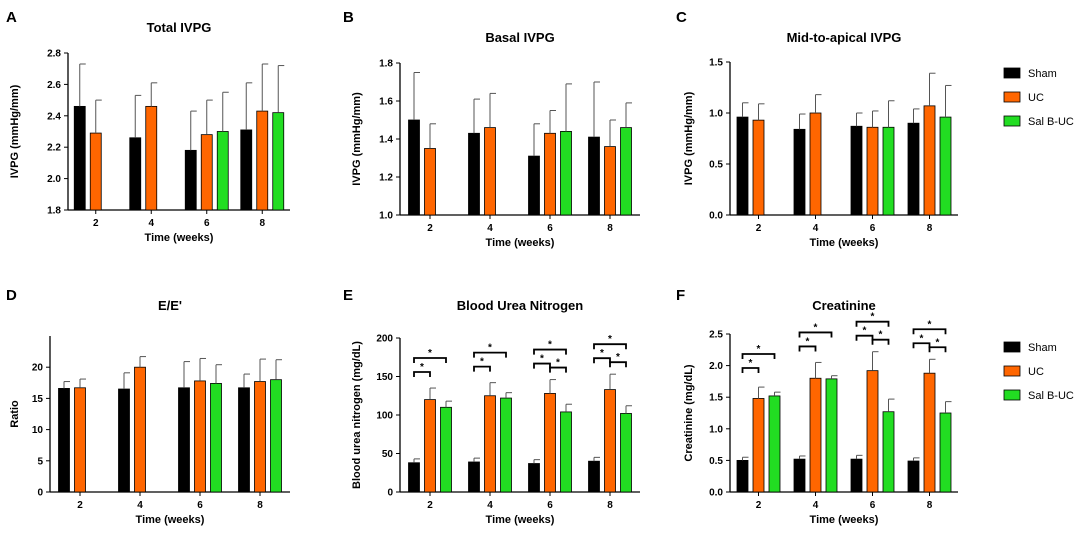  I want to click on chart-title: Total IVPG, so click(179, 27).